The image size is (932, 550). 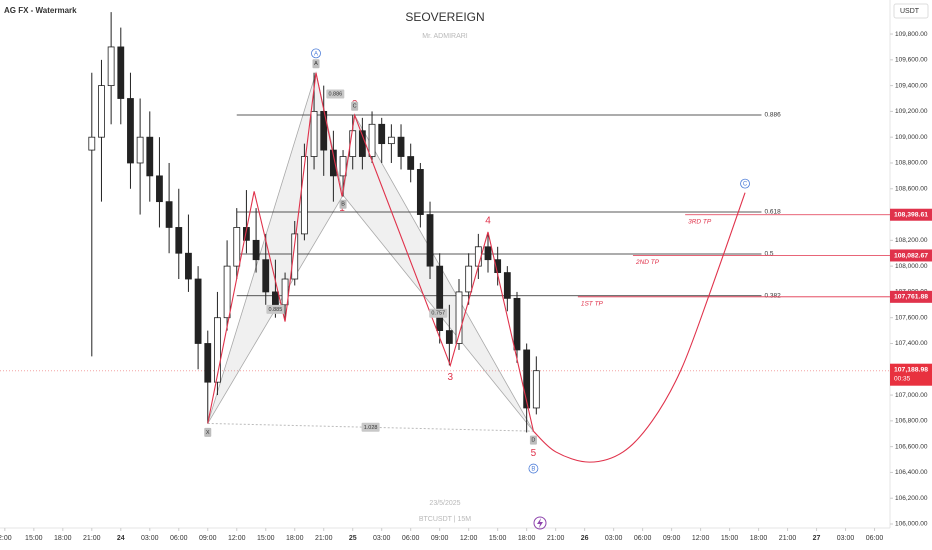 What do you see at coordinates (911, 60) in the screenshot?
I see `y-tick-label: 109,600.00` at bounding box center [911, 60].